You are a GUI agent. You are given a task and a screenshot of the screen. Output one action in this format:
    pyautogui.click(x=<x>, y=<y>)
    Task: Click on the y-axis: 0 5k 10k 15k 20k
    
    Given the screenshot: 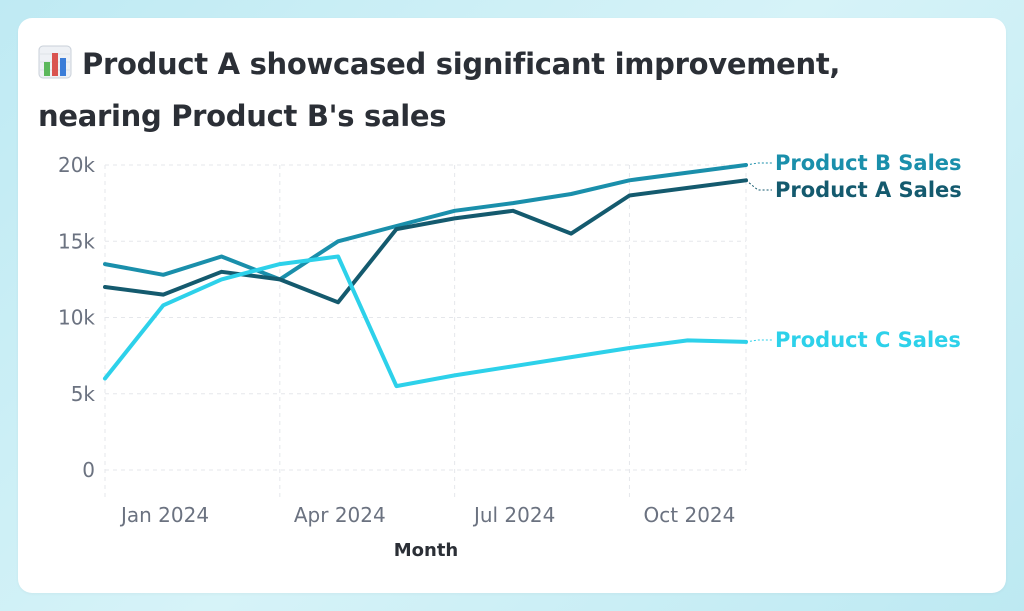 What is the action you would take?
    pyautogui.click(x=76, y=317)
    